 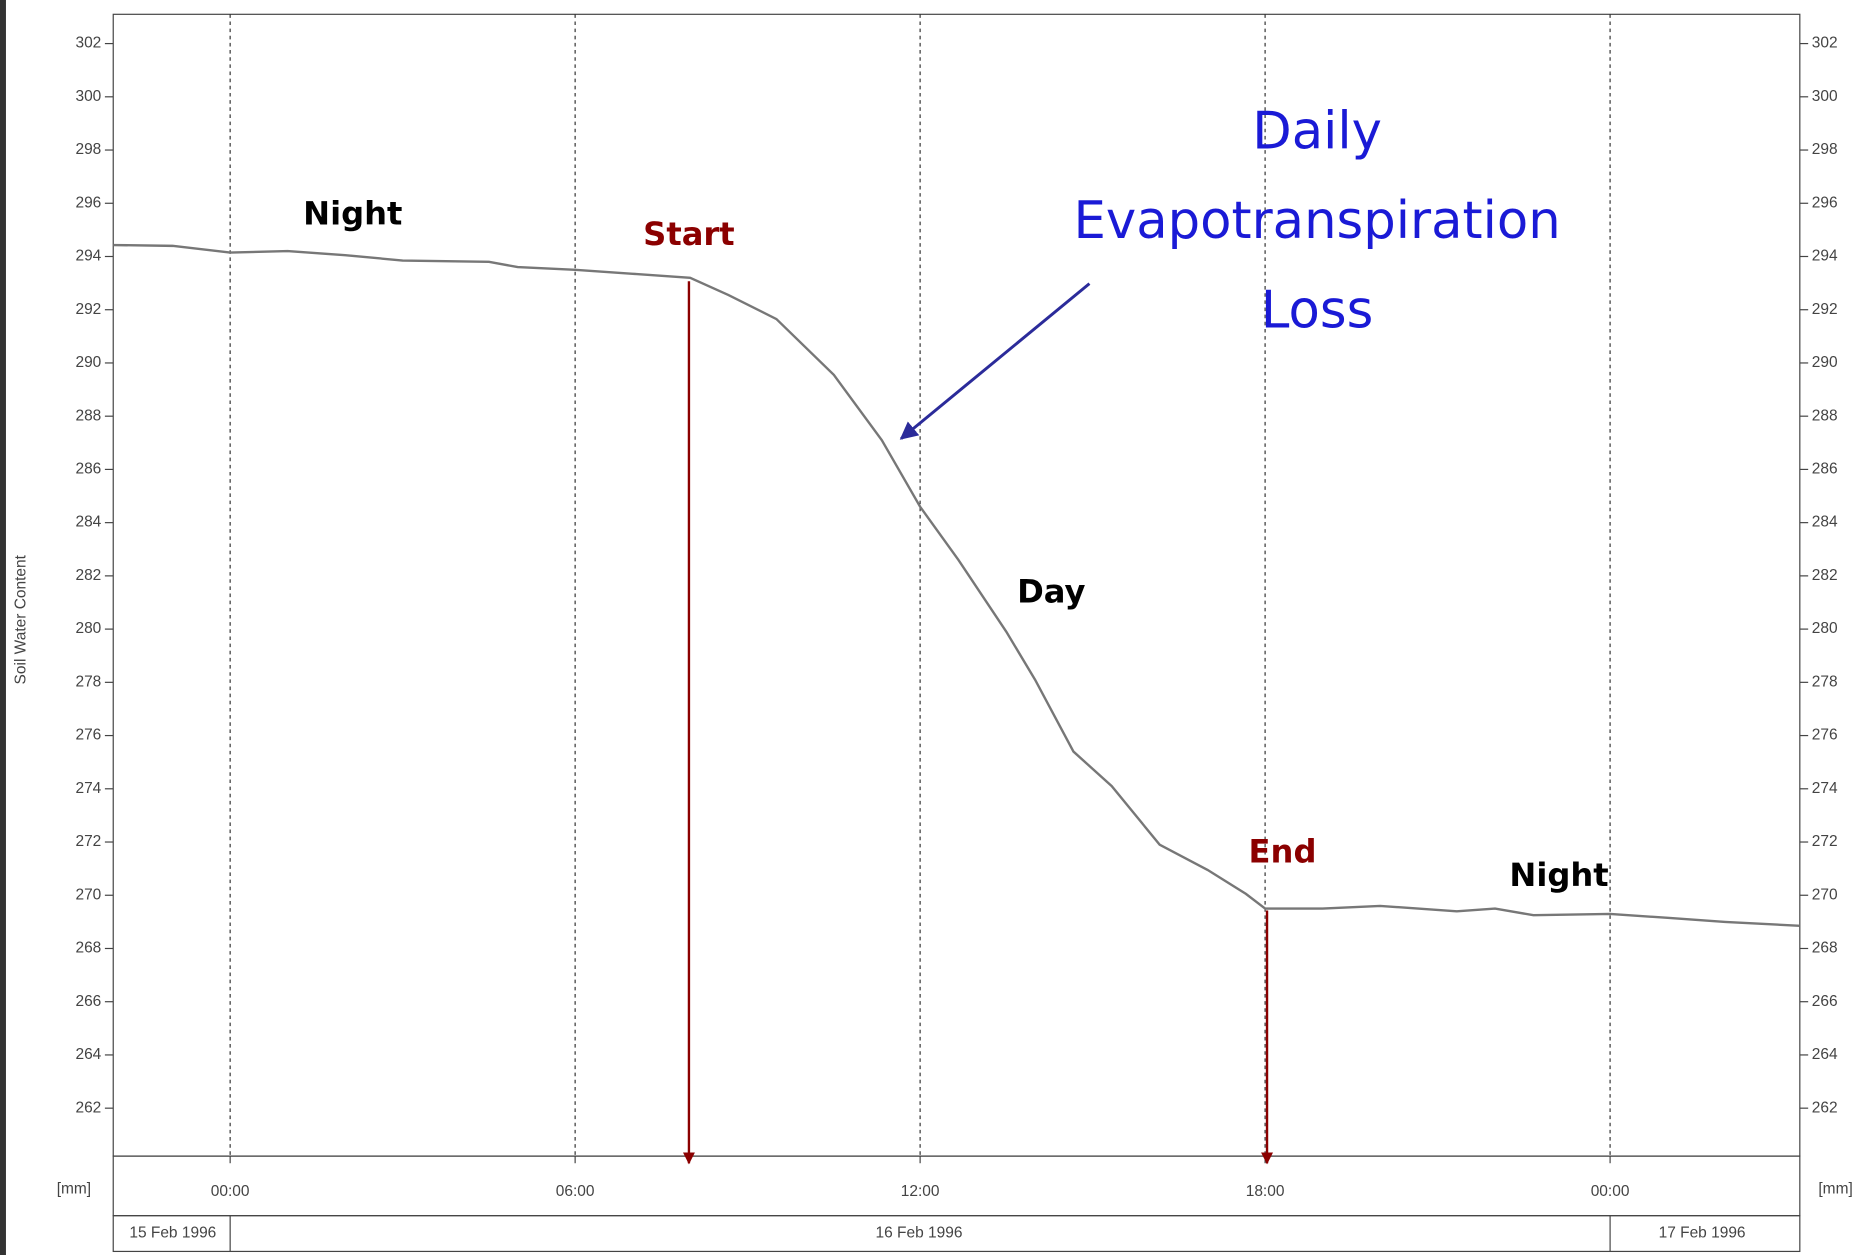 I want to click on annotation: Day, so click(x=1051, y=592).